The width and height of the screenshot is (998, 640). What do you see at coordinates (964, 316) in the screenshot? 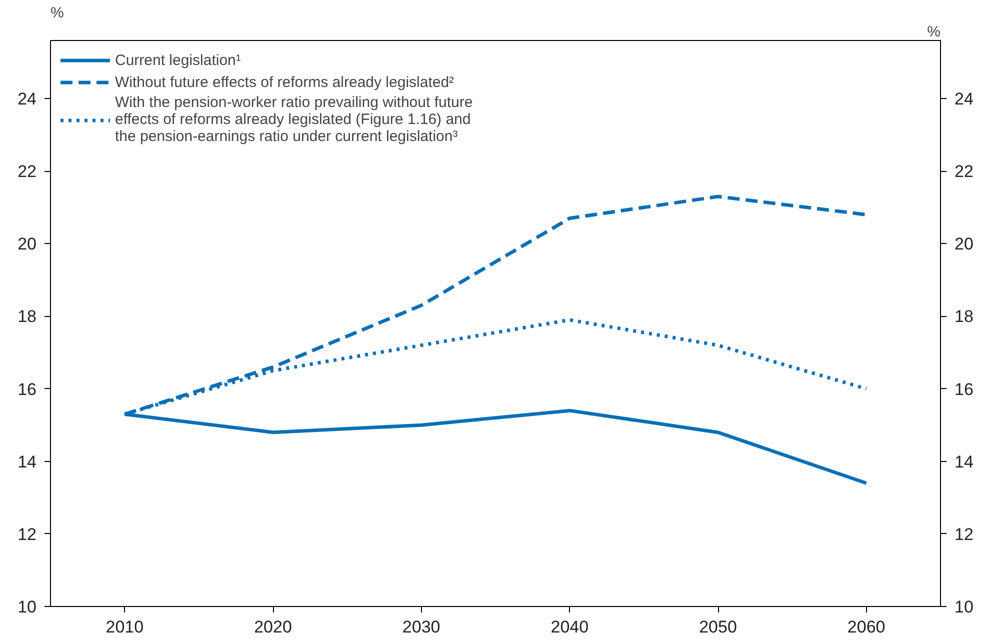
I see `y2-tick-label: 18` at bounding box center [964, 316].